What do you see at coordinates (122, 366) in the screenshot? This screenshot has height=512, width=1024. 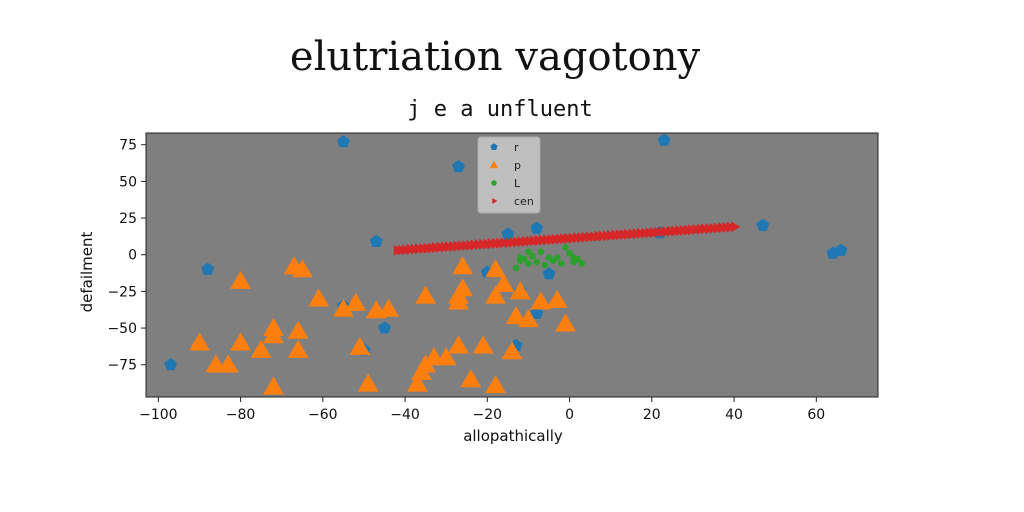 I see `y-tick-label: −75` at bounding box center [122, 366].